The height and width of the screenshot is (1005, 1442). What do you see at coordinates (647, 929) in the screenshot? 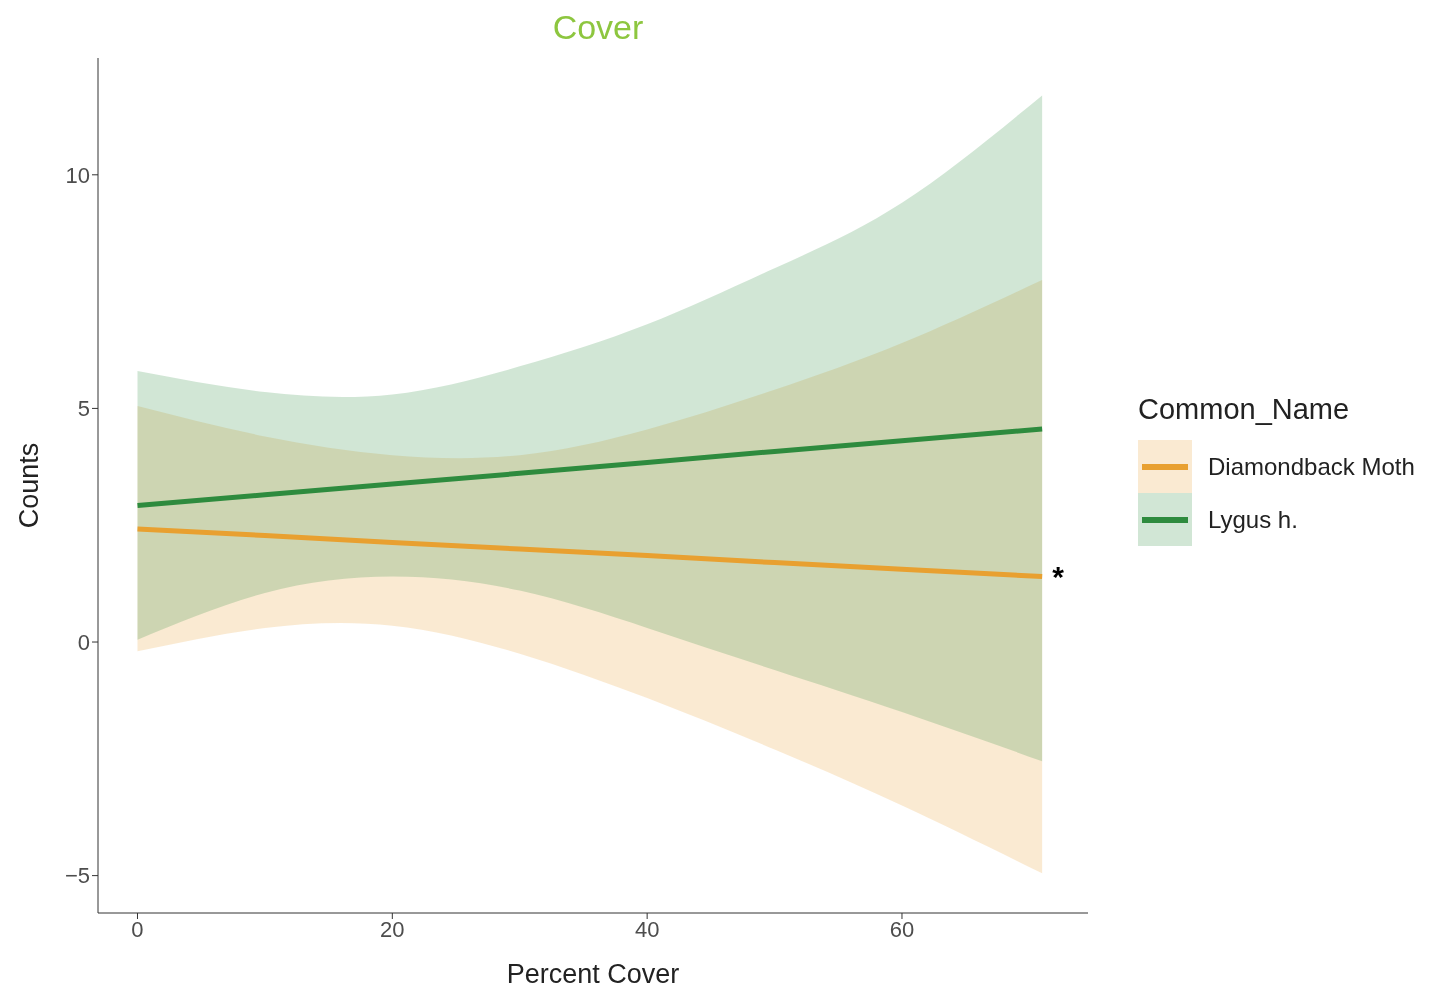
I see `x-tick-label: 40` at bounding box center [647, 929].